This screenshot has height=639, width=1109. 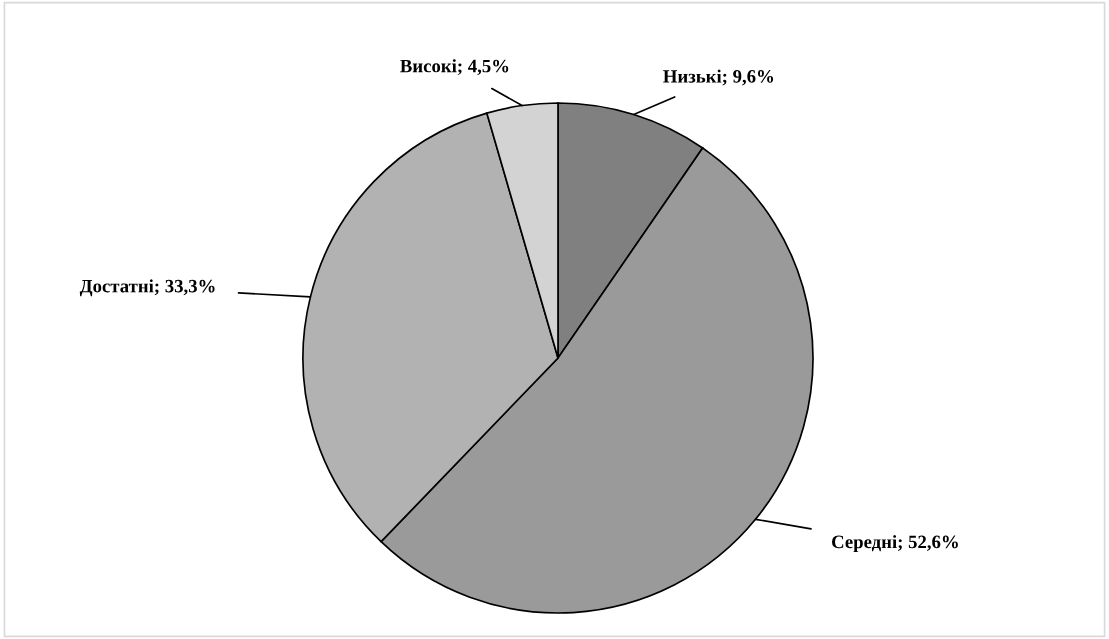 I want to click on slice-label: Низькі; 9,6%, so click(x=718, y=77).